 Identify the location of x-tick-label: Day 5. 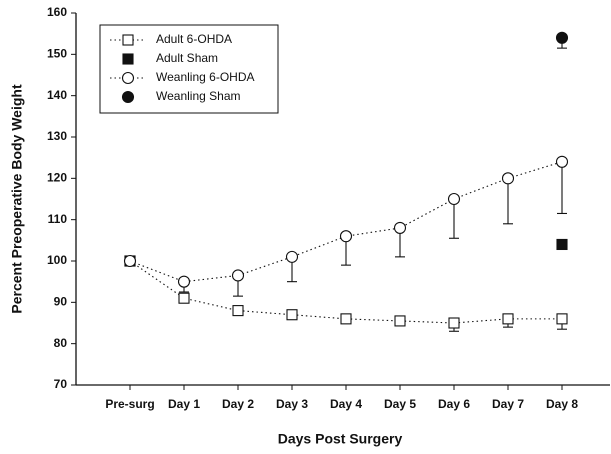
(400, 404).